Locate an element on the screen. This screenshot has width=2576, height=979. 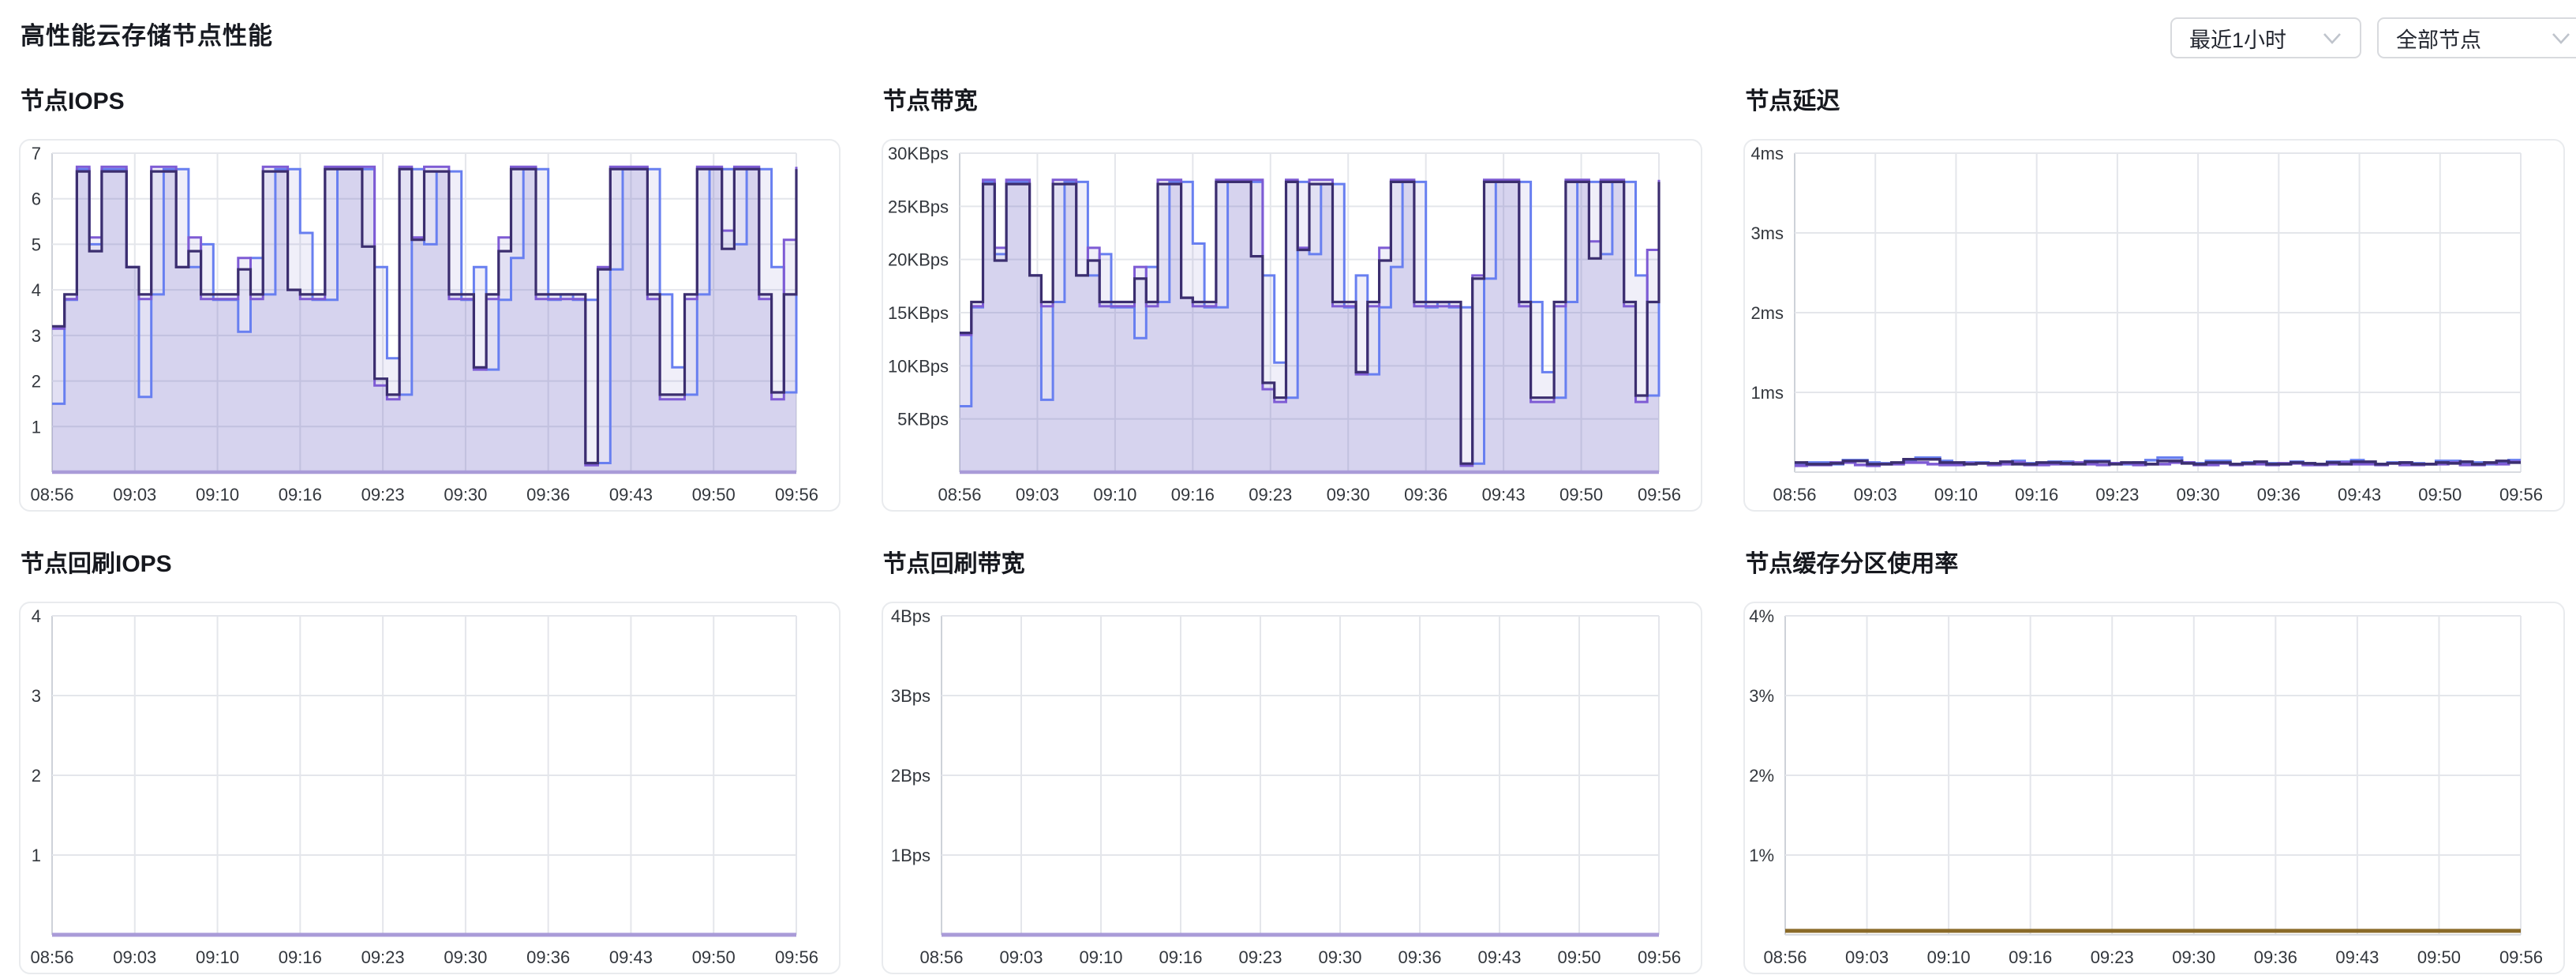
svg-text: 2Bps is located at coordinates (910, 776).